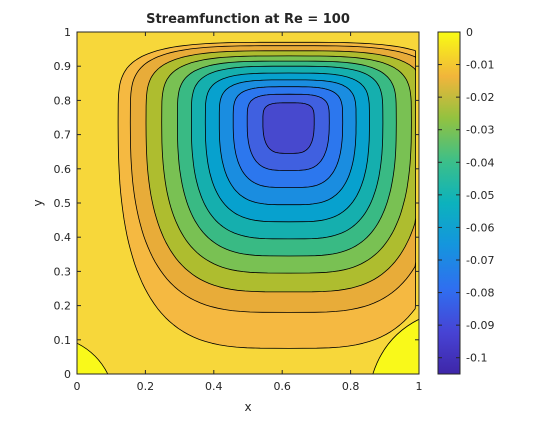 Image resolution: width=550 pixels, height=424 pixels. What do you see at coordinates (67, 374) in the screenshot?
I see `y-tick-label: 0` at bounding box center [67, 374].